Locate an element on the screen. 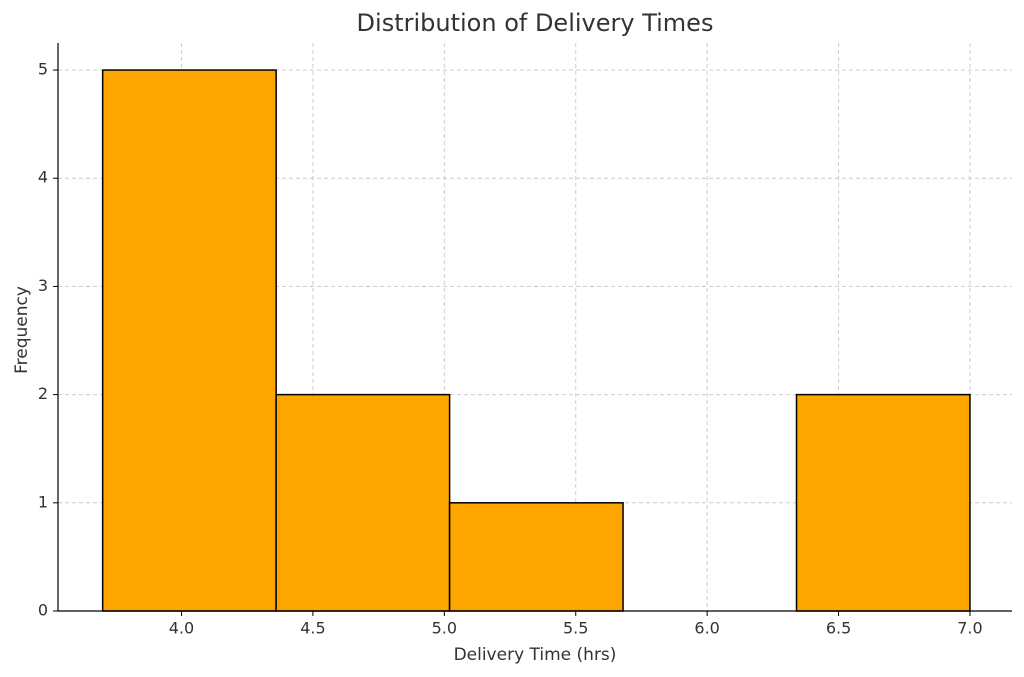  y-tick-label: 3 is located at coordinates (43, 285).